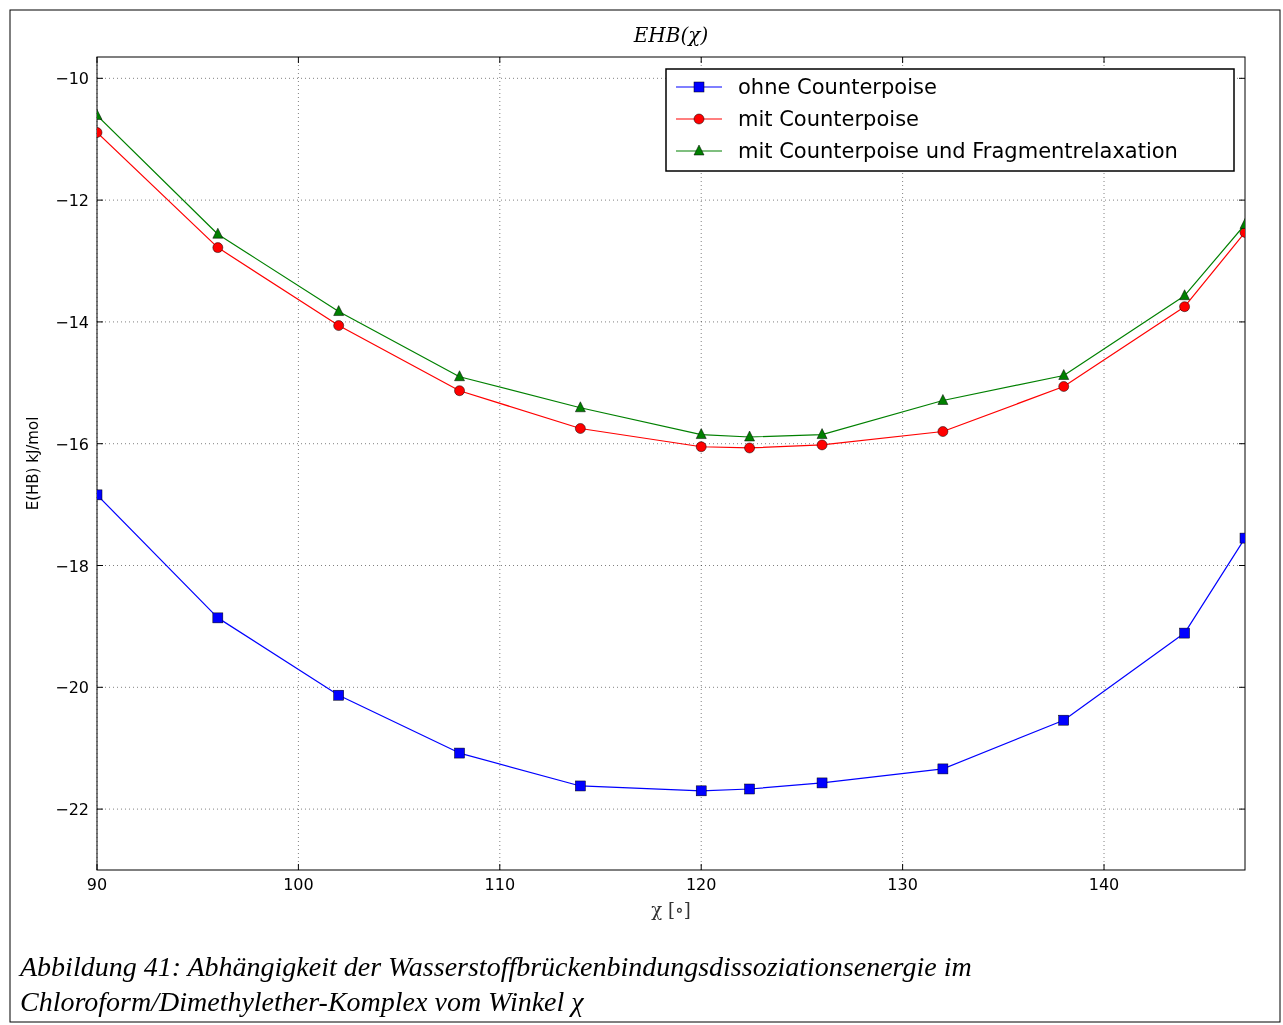 The image size is (1283, 1025). Describe the element at coordinates (828, 119) in the screenshot. I see `legend-label: mit Counterpoise` at that location.